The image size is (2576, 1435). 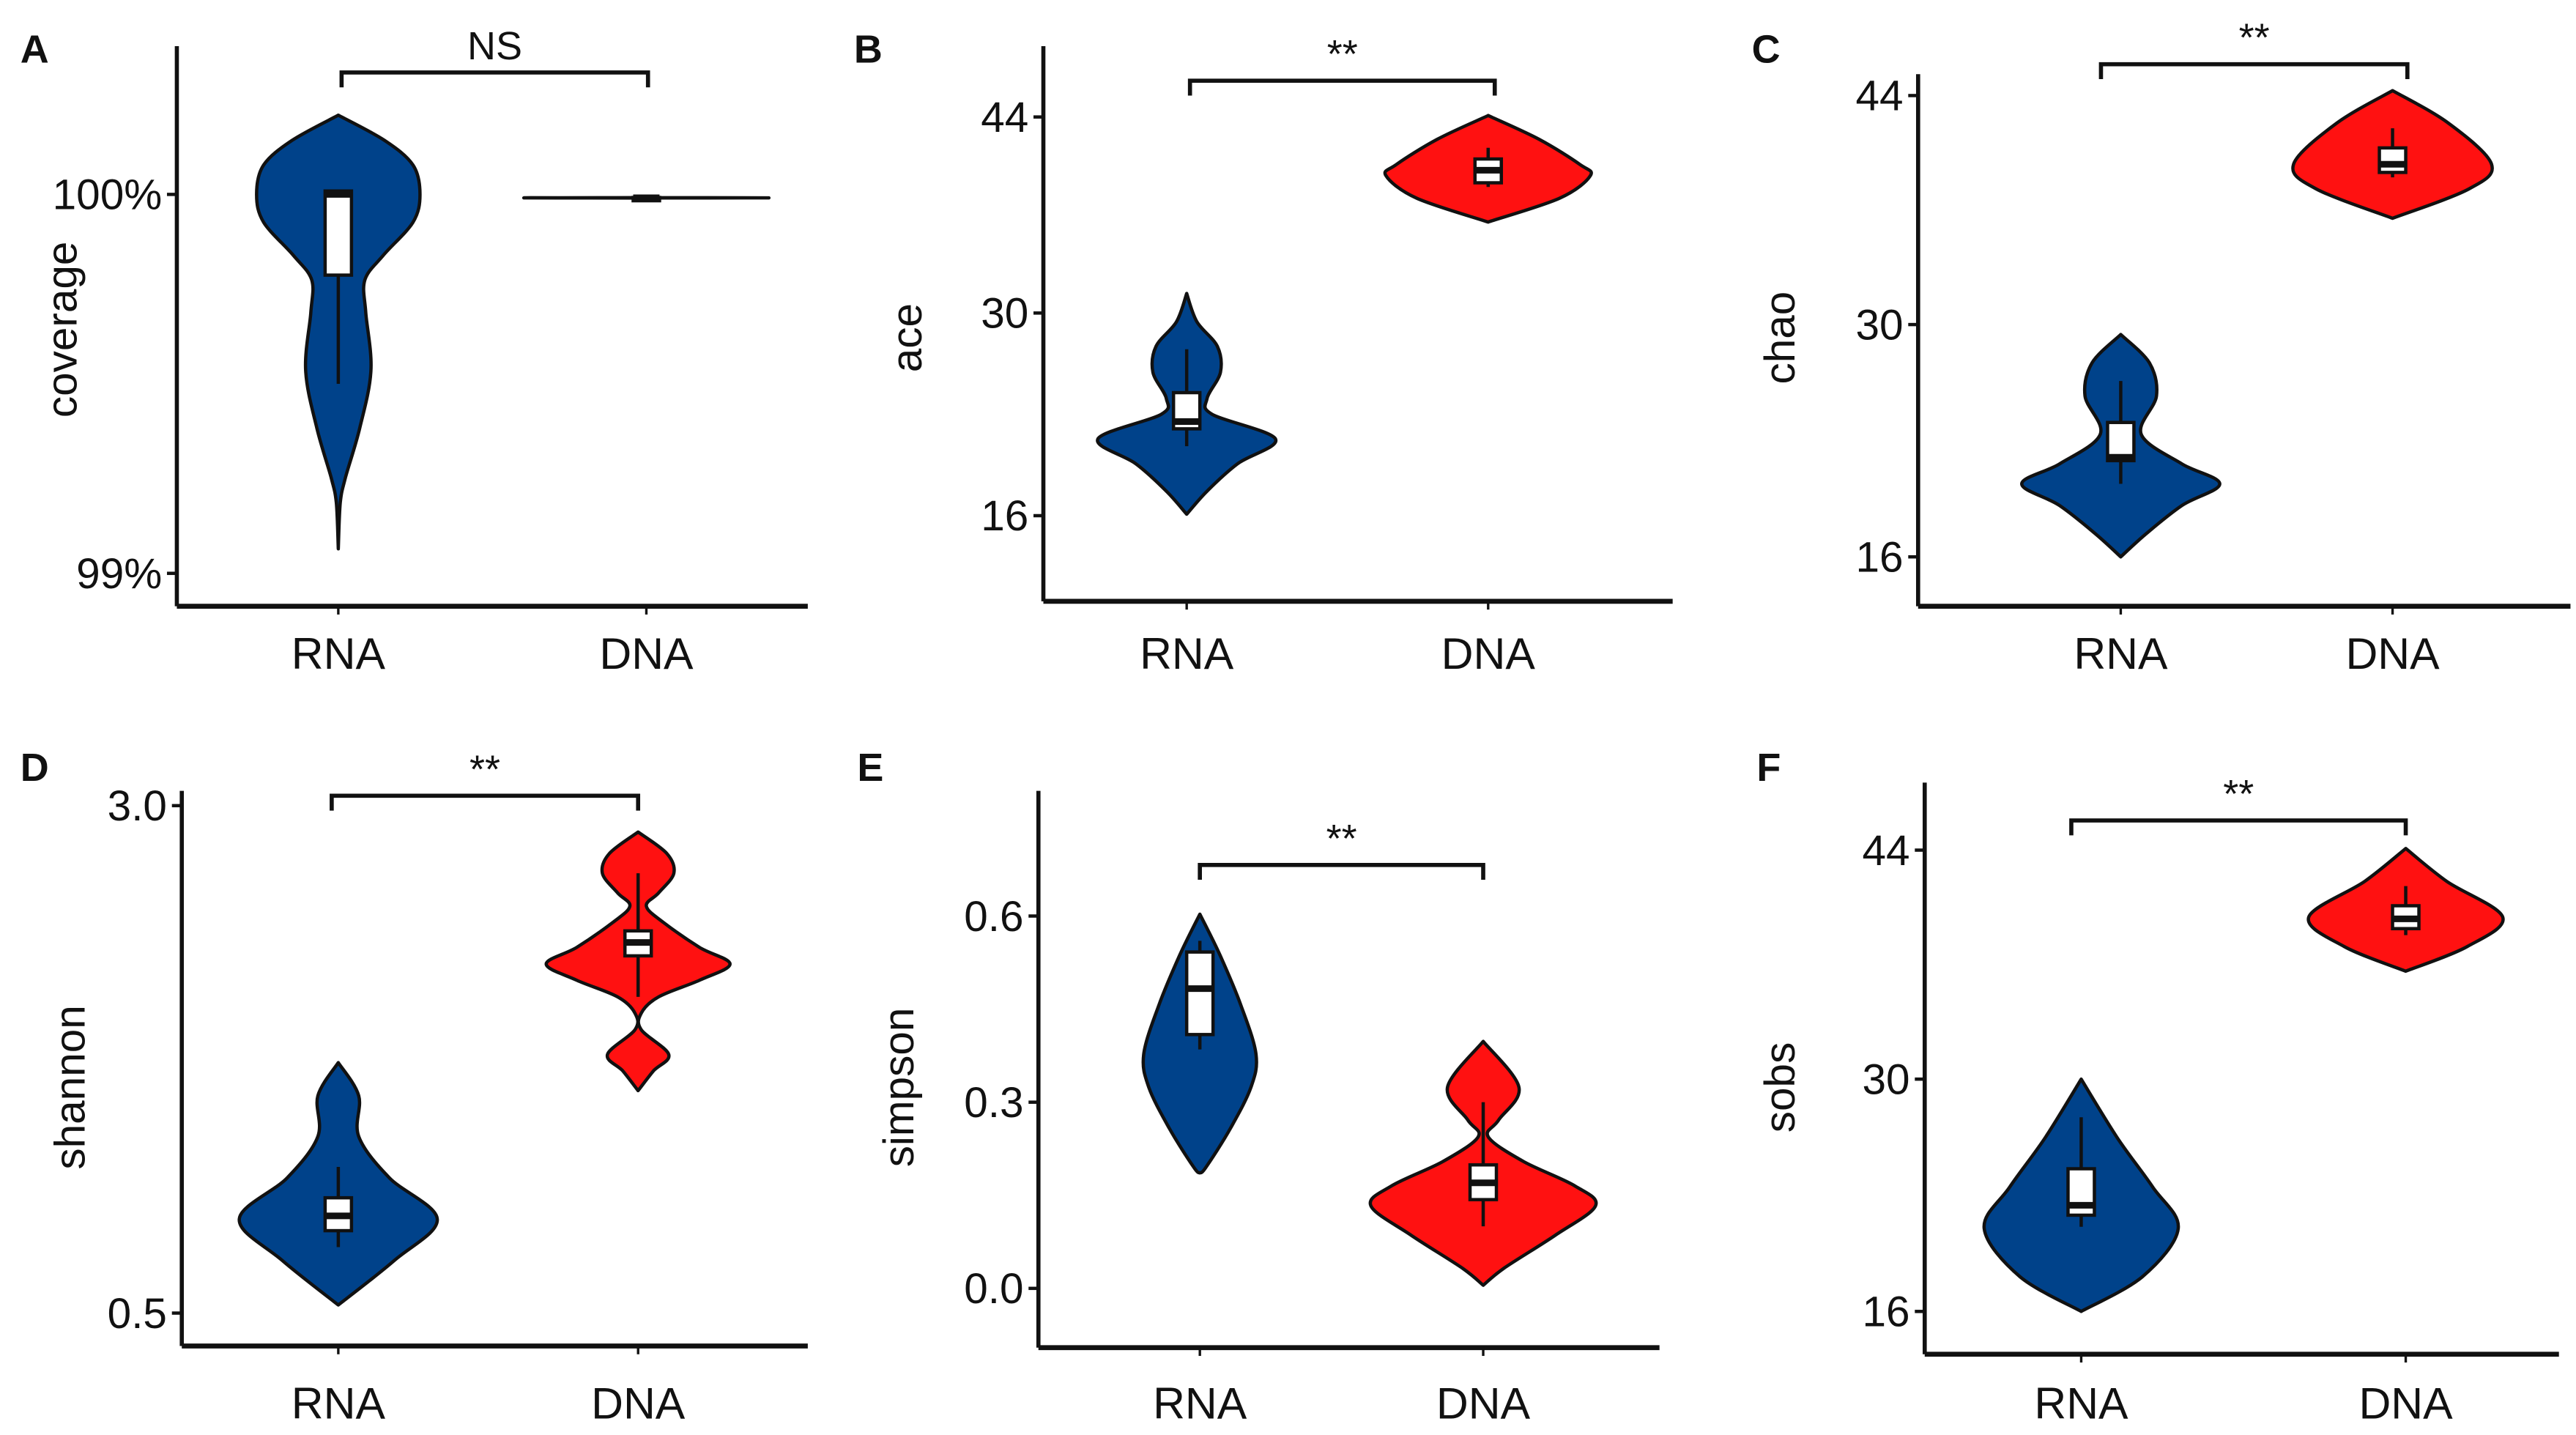 I want to click on y-tick-label: 0.0, so click(x=993, y=1289).